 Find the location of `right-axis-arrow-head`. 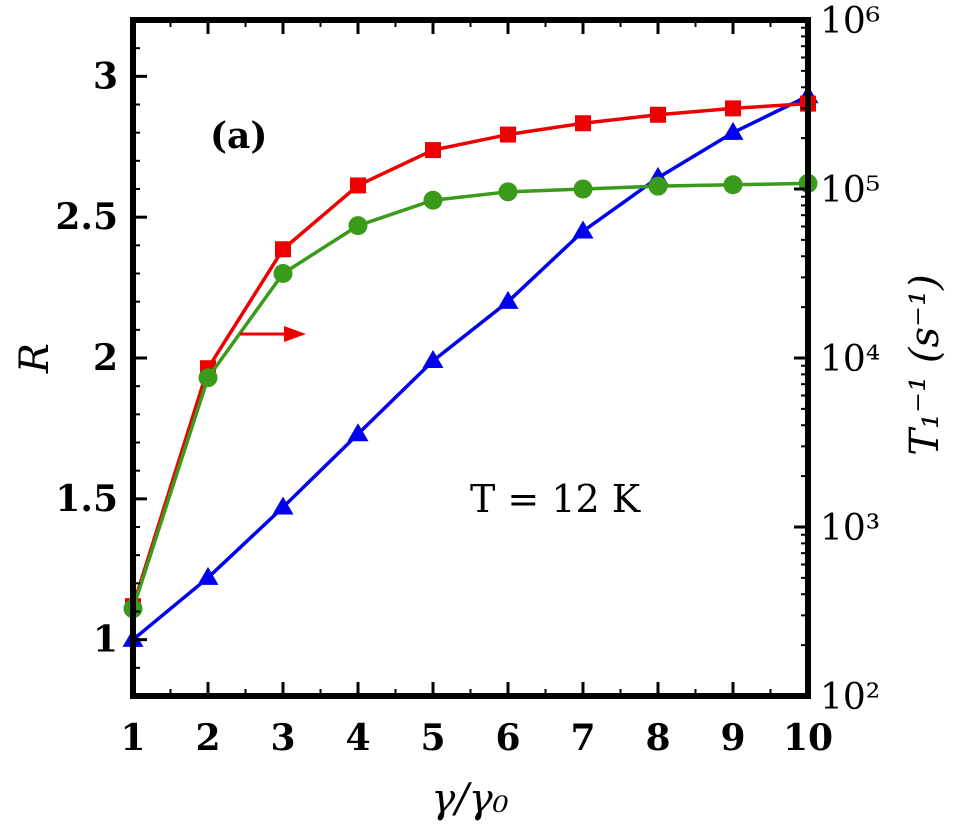

right-axis-arrow-head is located at coordinates (295, 334).